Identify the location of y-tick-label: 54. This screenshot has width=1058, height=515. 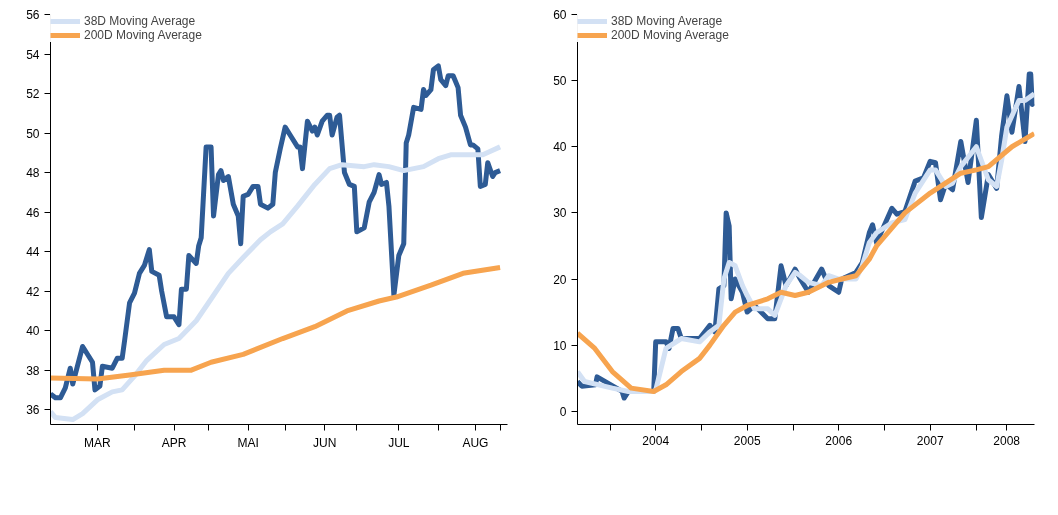
(33, 54).